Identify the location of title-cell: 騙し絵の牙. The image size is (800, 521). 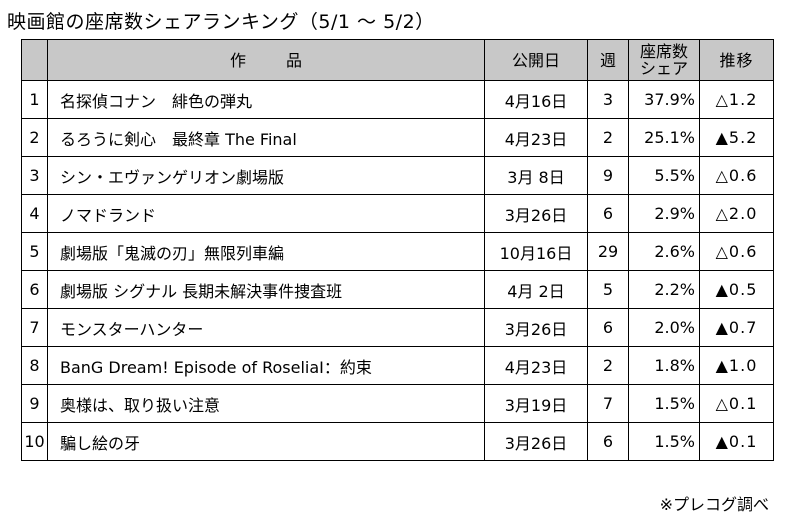
(266, 441).